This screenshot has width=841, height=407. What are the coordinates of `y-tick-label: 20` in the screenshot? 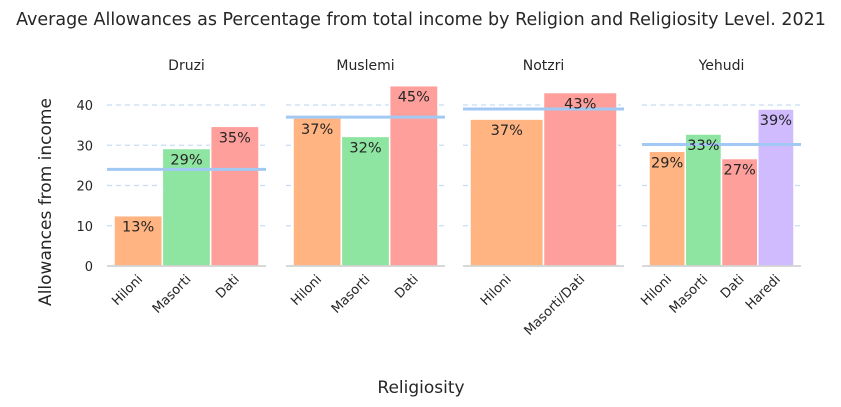 It's located at (84, 187).